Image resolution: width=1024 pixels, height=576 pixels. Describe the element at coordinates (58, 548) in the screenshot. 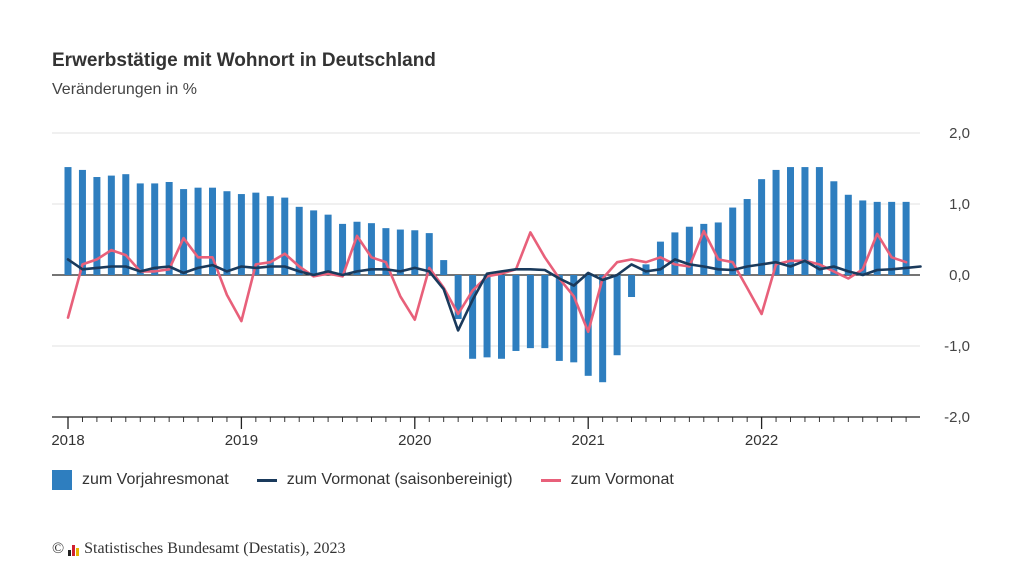

I see `copyright-symbol: ©` at that location.